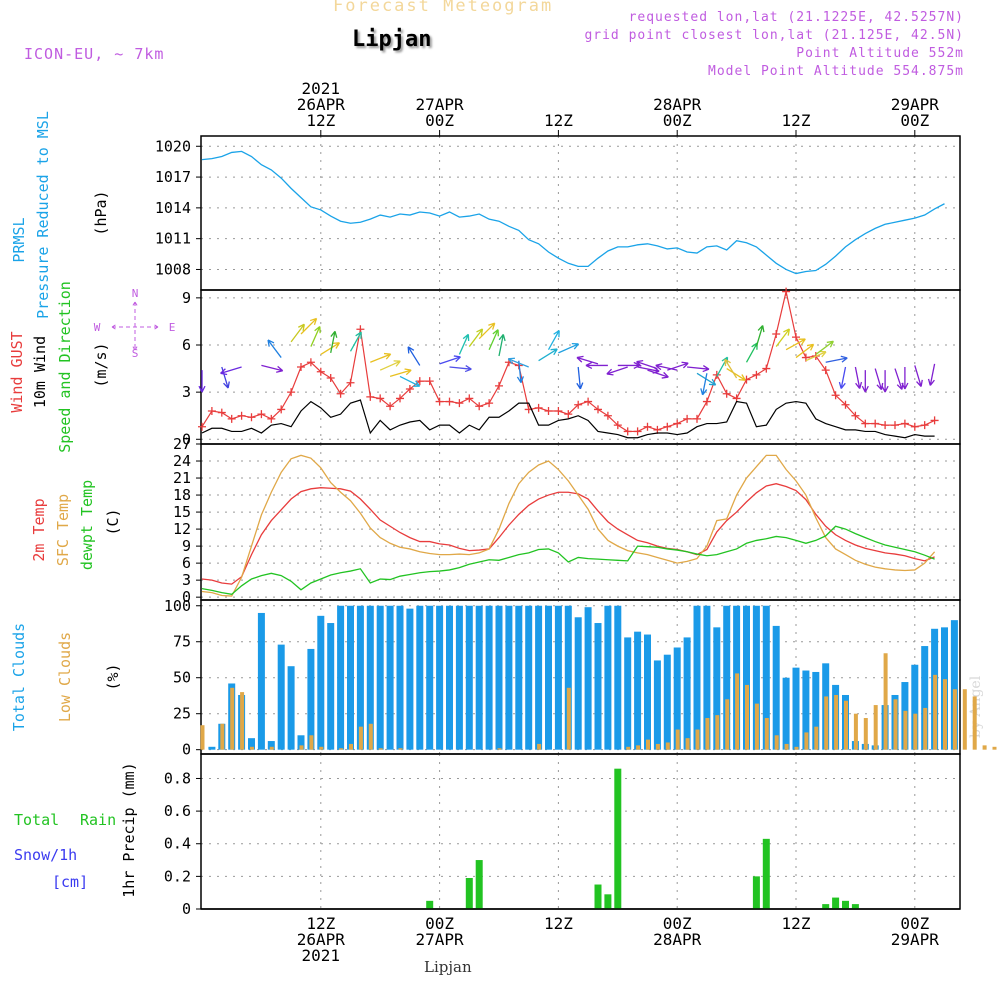 This screenshot has height=1000, width=1000. I want to click on pressure-panel: 1008 1011 1014 1017 1020, so click(558, 213).